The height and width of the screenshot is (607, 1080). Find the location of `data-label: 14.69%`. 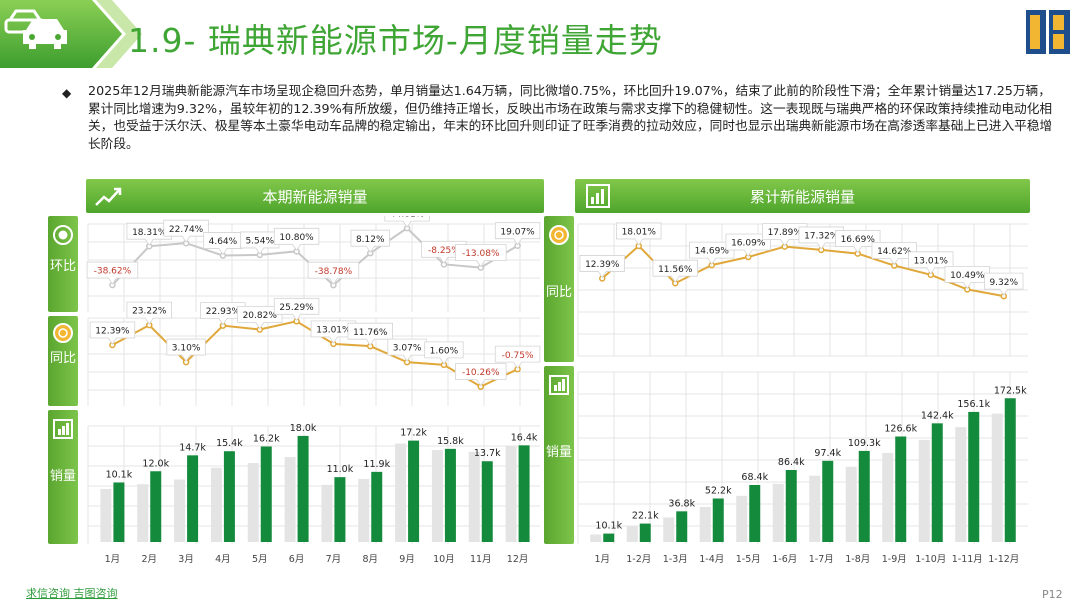

data-label: 14.69% is located at coordinates (712, 252).